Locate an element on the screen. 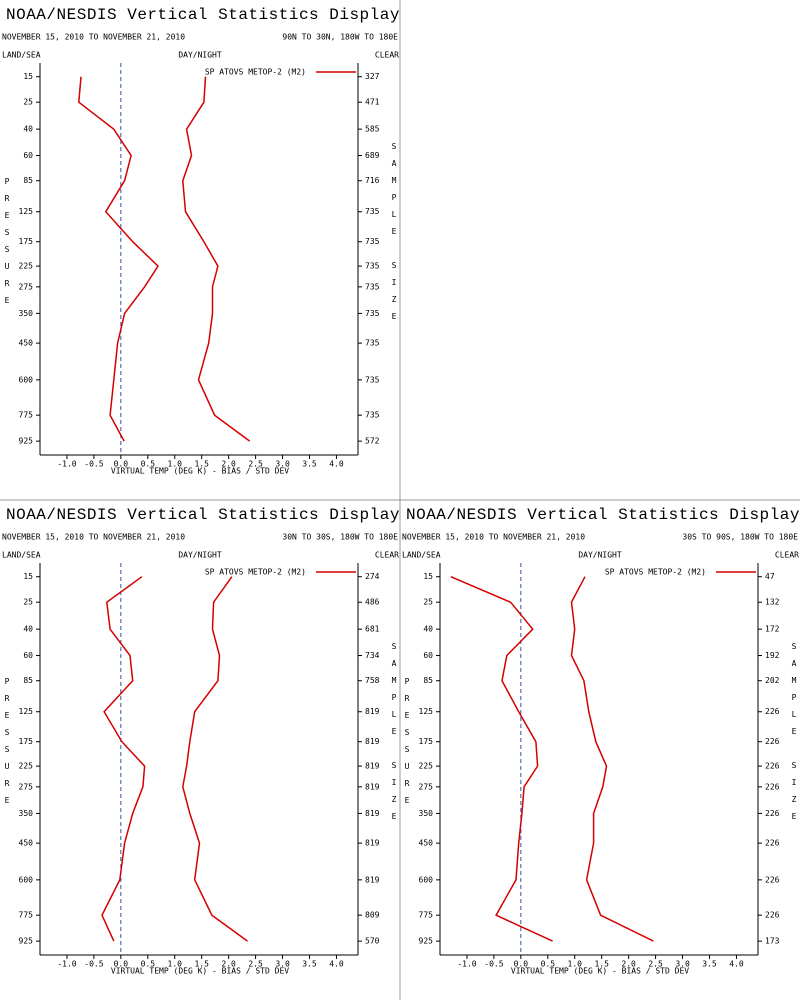 Image resolution: width=800 pixels, height=1000 pixels. sample-size-label: 758 is located at coordinates (372, 680).